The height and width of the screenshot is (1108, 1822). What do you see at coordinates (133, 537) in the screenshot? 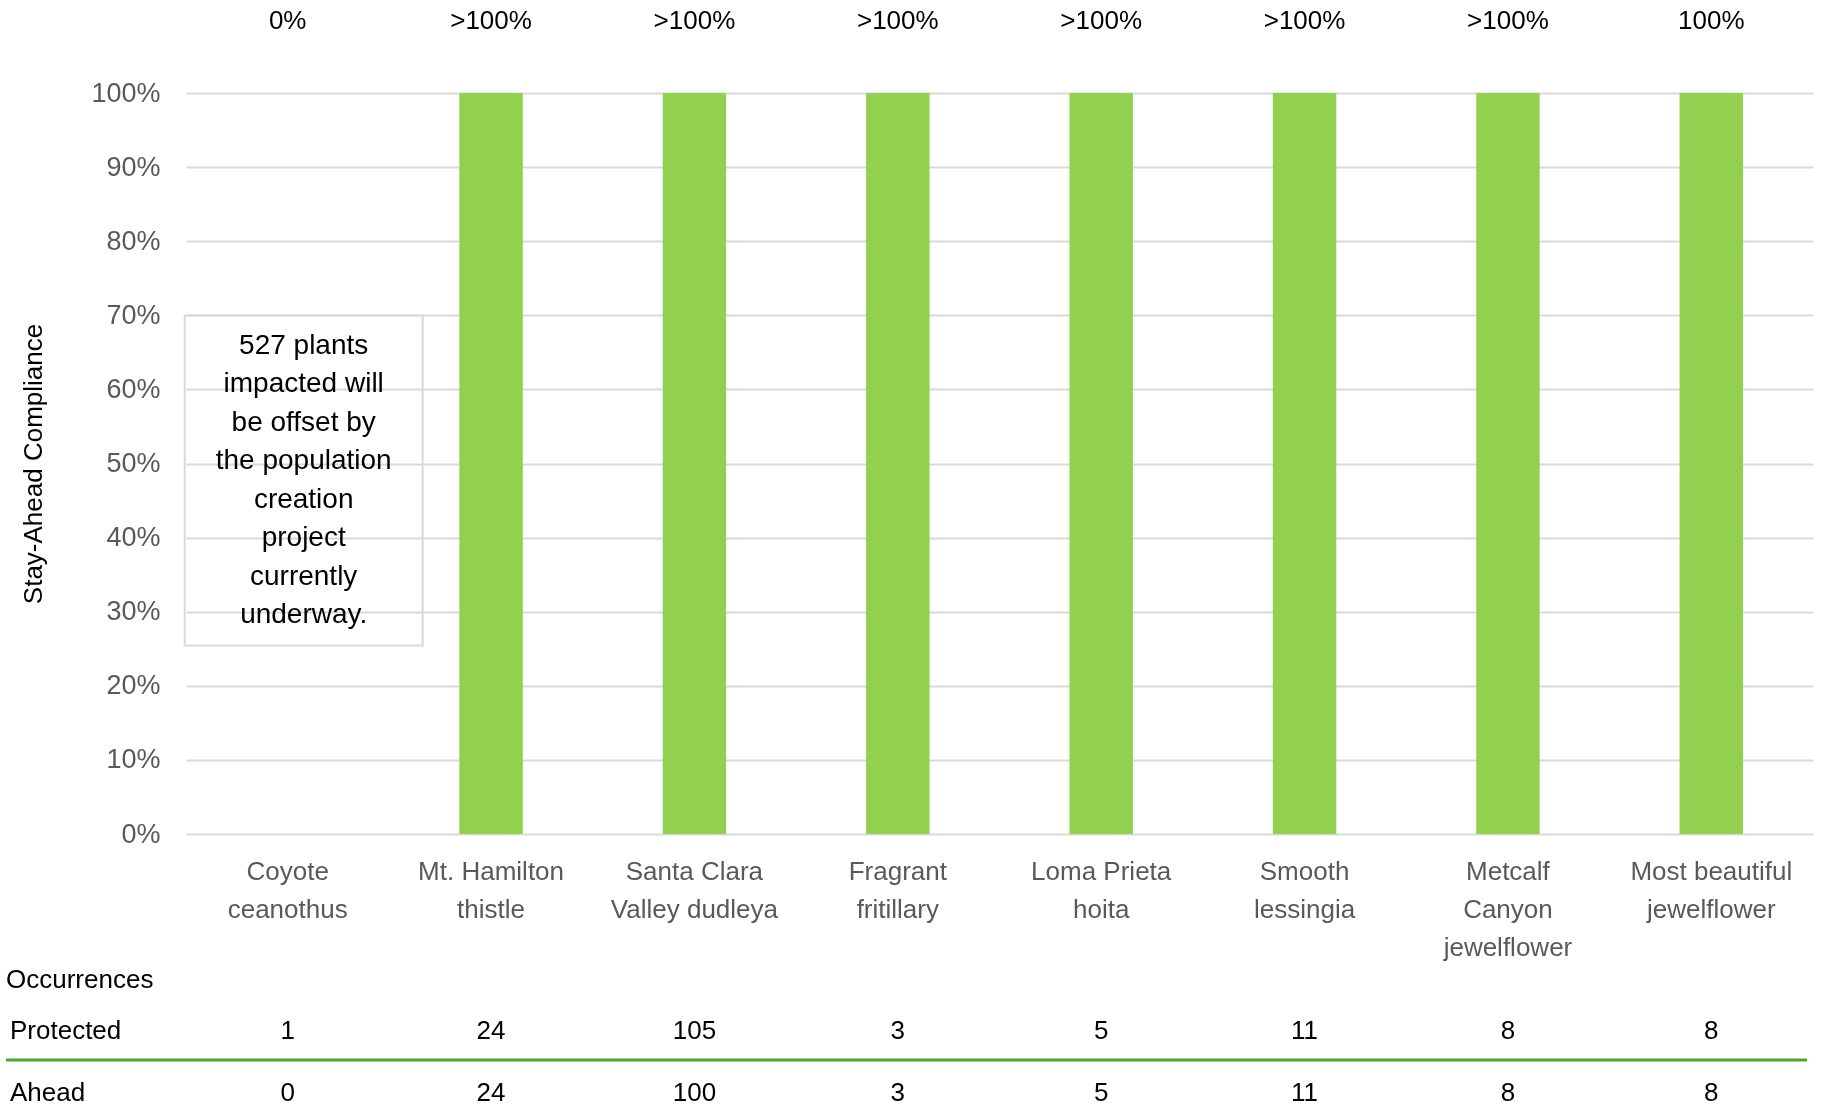
I see `y-tick-label: 40%` at bounding box center [133, 537].